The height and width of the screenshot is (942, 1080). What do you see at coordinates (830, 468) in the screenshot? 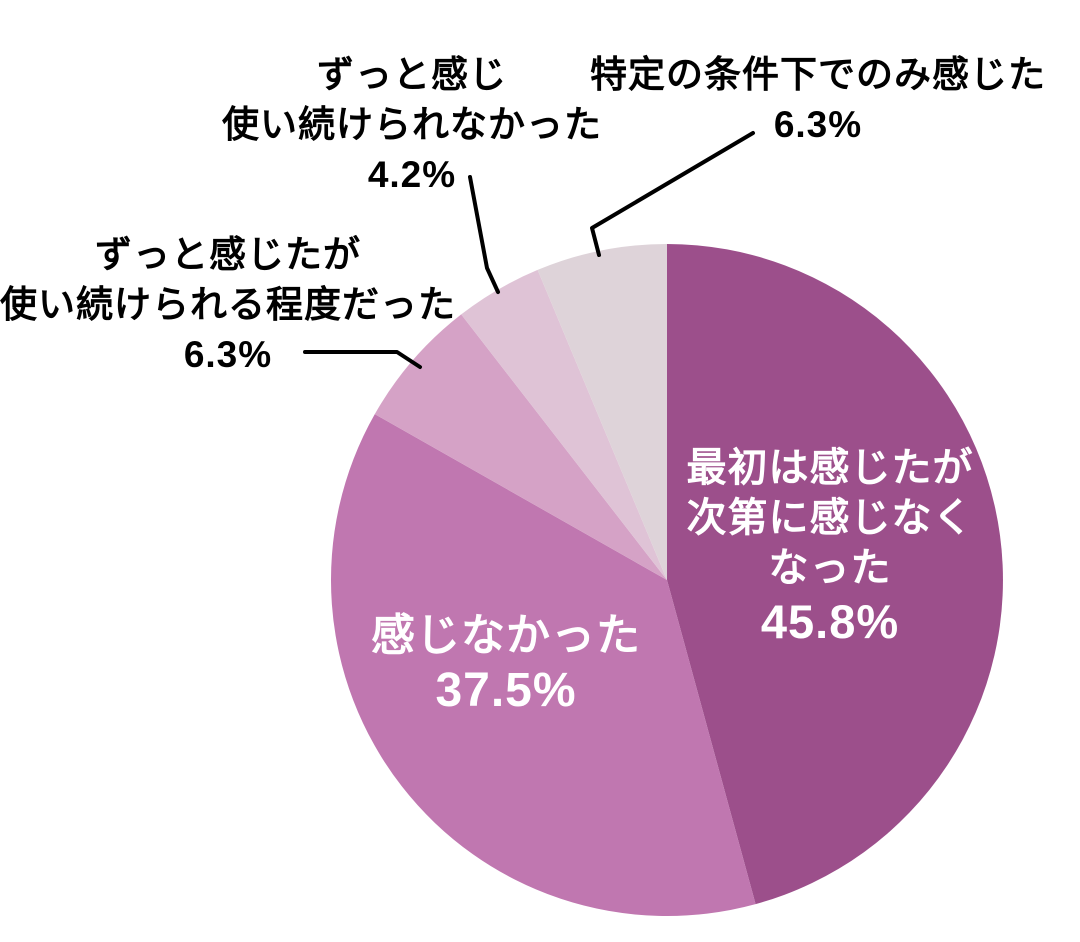
I see `label-line: 最初は感じたが` at bounding box center [830, 468].